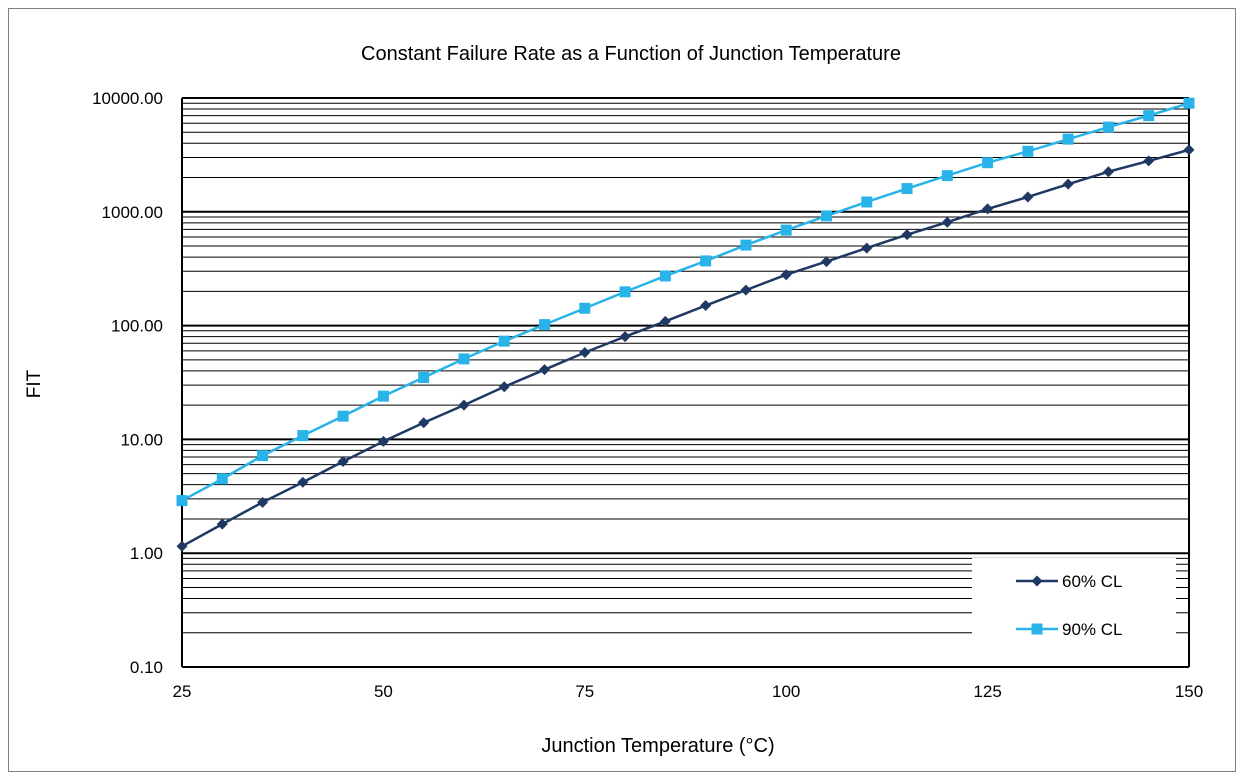  What do you see at coordinates (137, 326) in the screenshot?
I see `y-tick-label: 100.00` at bounding box center [137, 326].